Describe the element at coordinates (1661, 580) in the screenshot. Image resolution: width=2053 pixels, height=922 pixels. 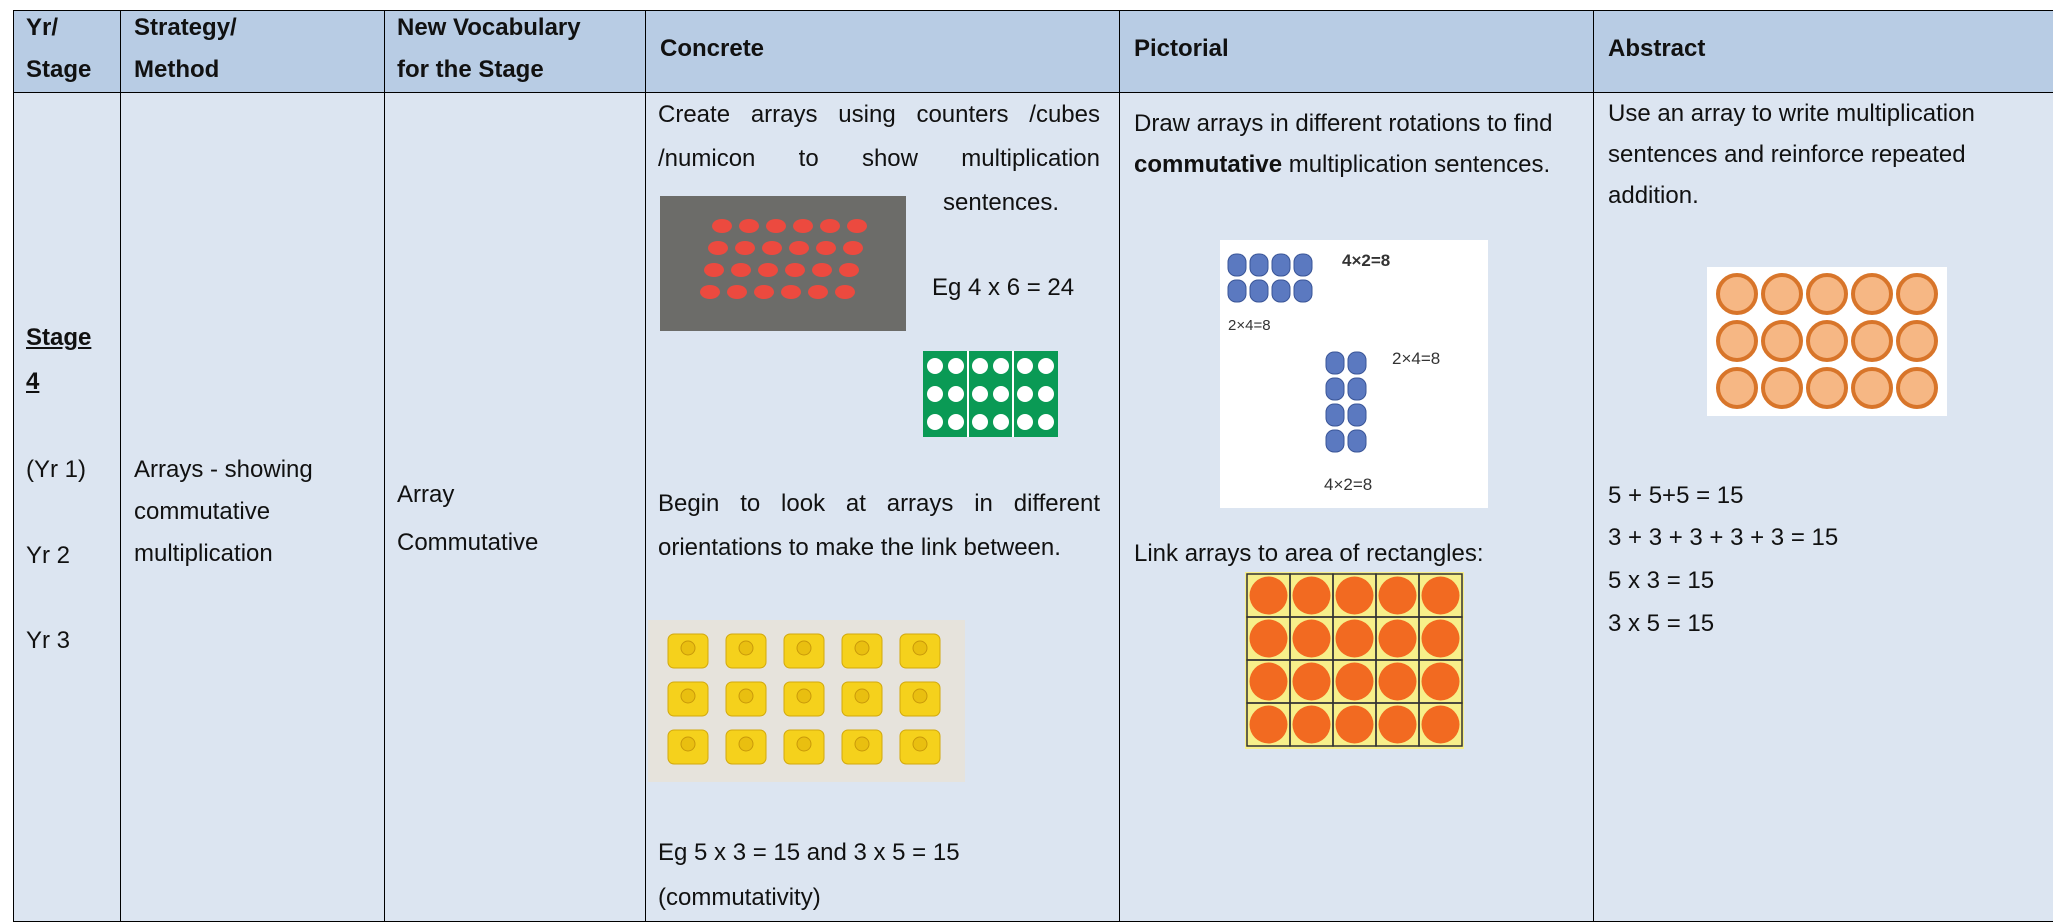
I see `equation: 5 x 3 = 15` at that location.